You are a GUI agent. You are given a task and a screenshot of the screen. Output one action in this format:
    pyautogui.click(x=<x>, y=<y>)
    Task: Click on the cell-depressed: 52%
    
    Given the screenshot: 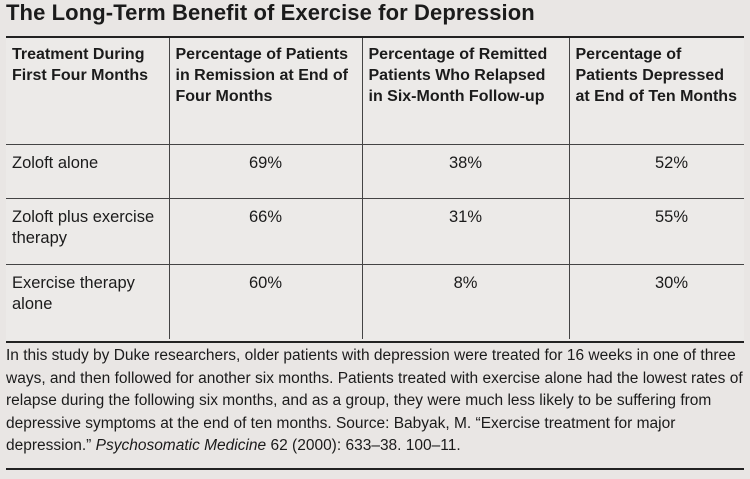 What is the action you would take?
    pyautogui.click(x=656, y=171)
    